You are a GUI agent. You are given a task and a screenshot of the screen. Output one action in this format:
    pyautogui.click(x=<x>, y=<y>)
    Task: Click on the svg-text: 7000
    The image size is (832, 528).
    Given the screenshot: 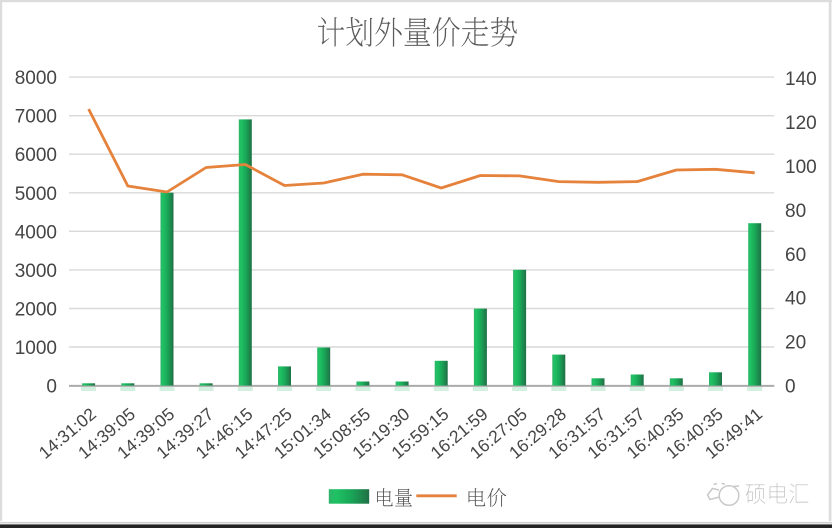 What is the action you would take?
    pyautogui.click(x=36, y=117)
    